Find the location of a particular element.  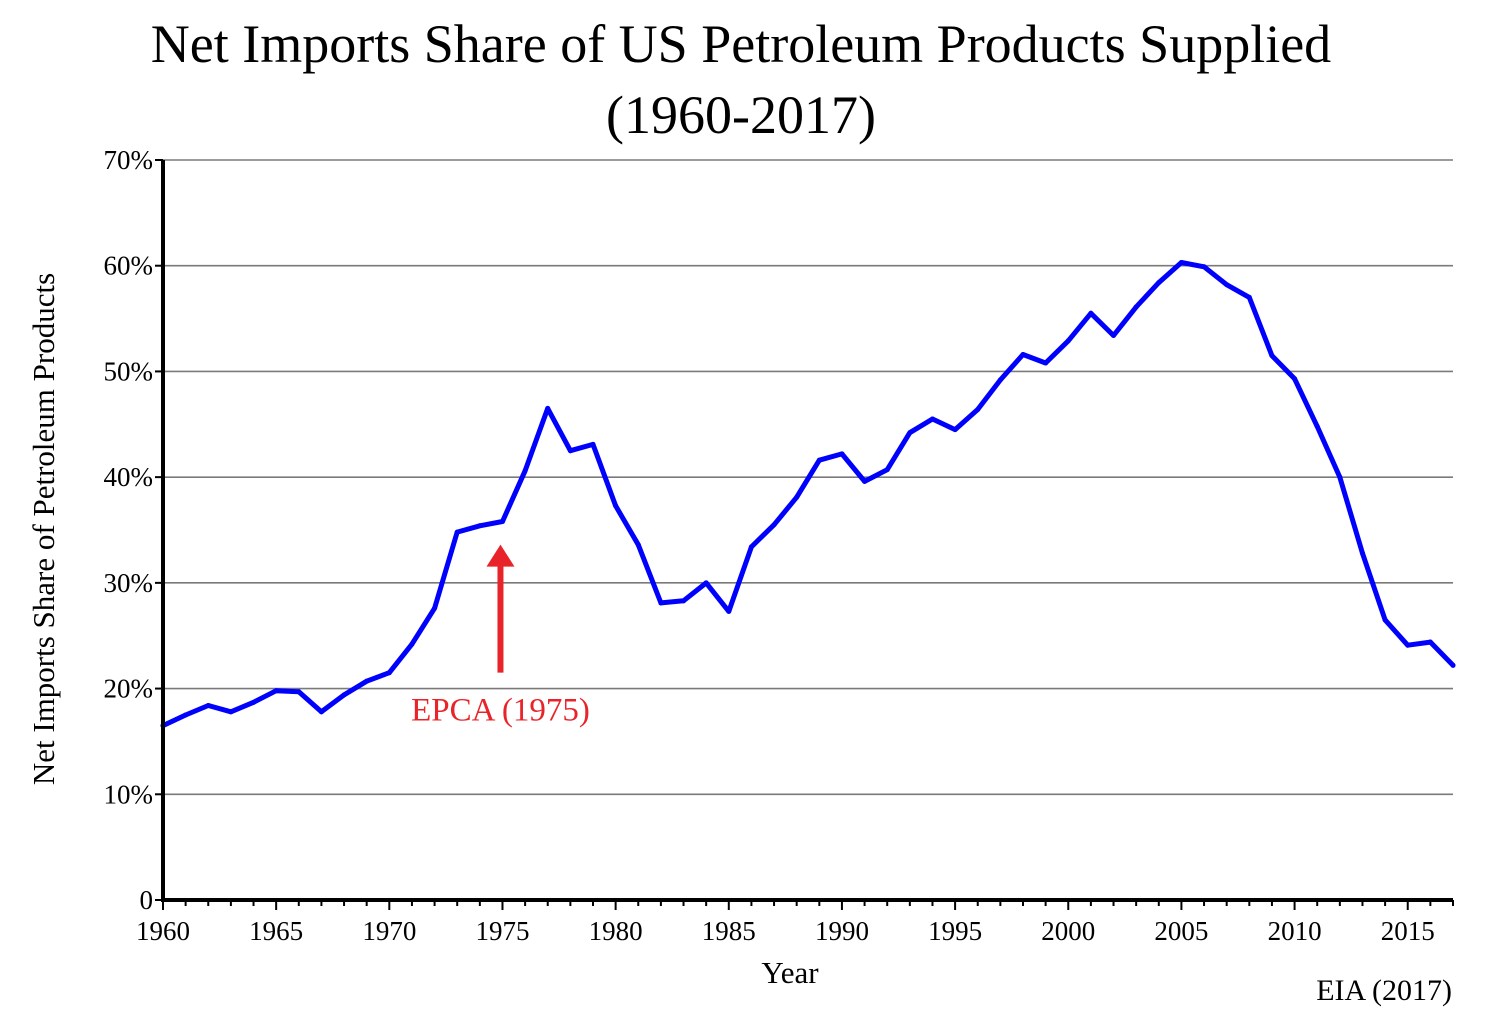

y-tick-label: 30% is located at coordinates (129, 583).